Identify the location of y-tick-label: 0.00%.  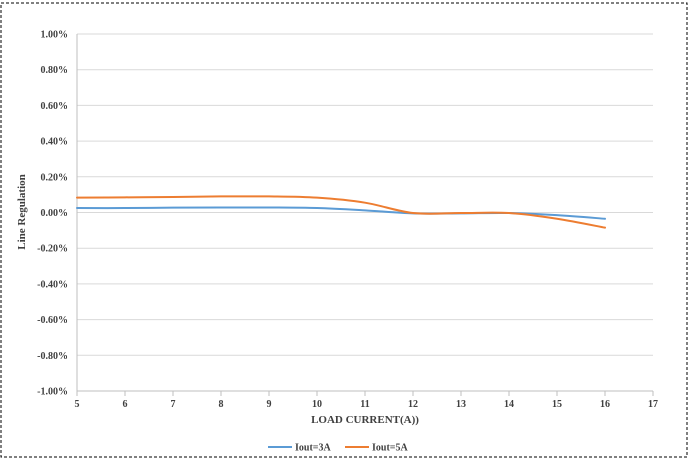
(55, 213).